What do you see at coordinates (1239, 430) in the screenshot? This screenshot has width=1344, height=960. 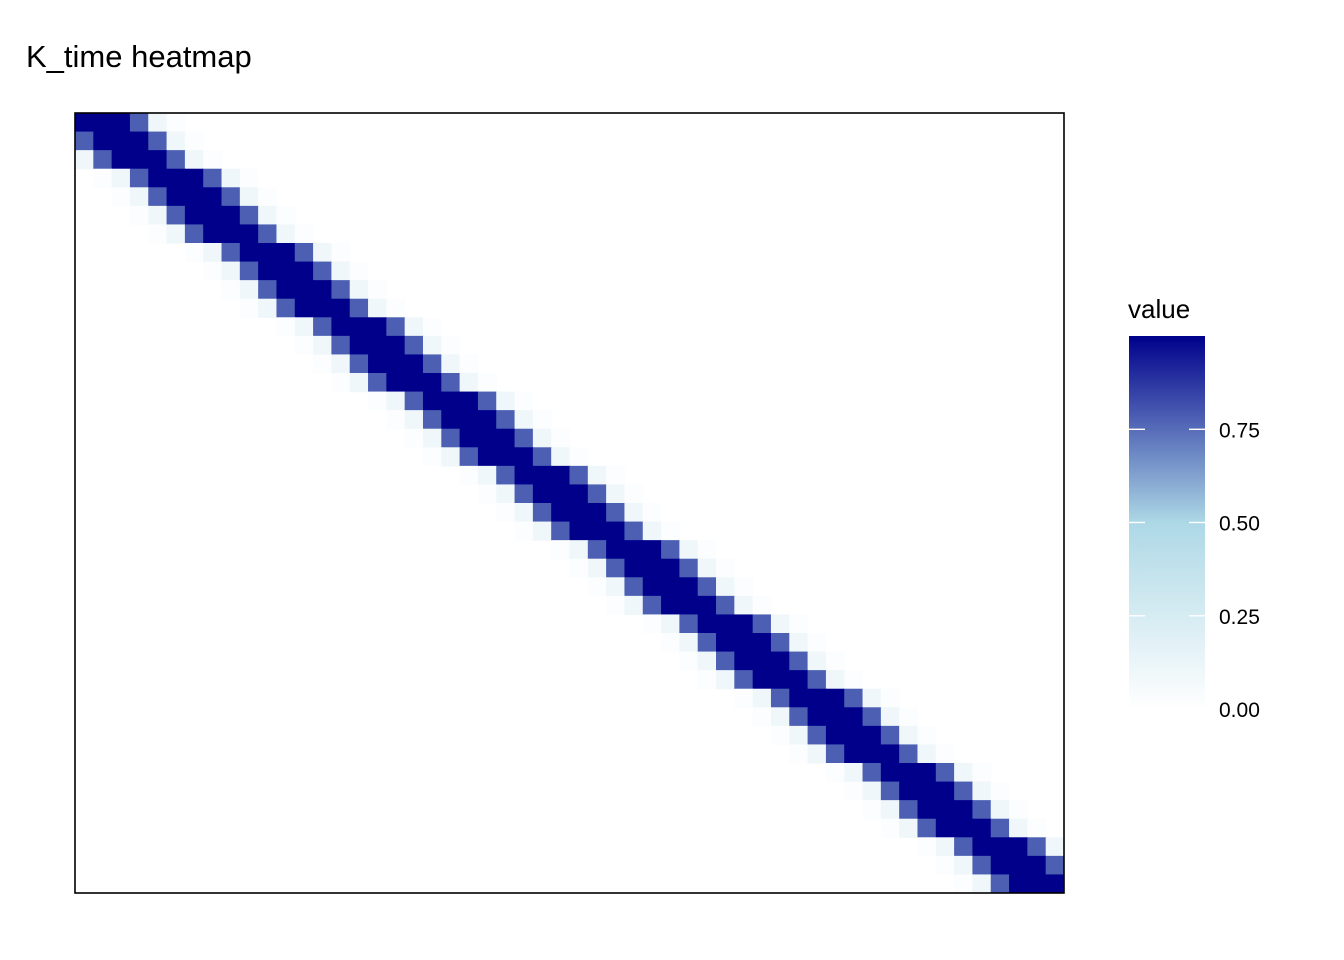 I see `legend-tick-label: 0.75` at bounding box center [1239, 430].